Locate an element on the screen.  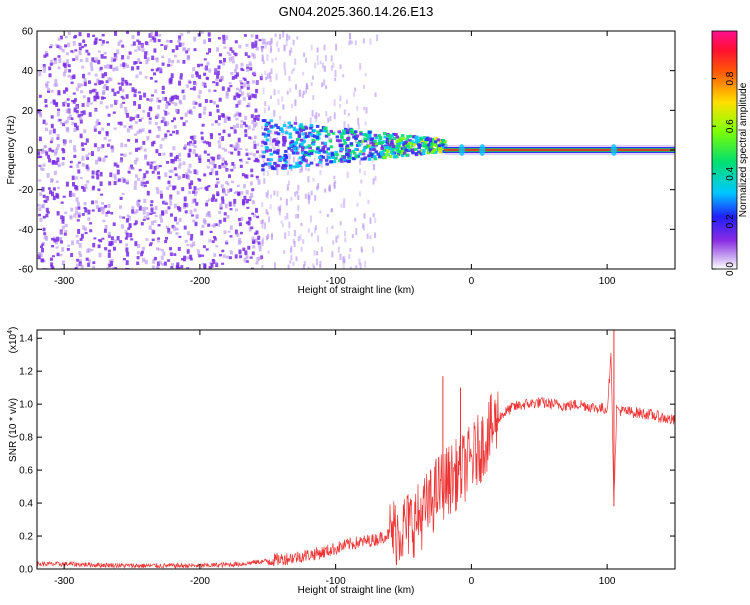
snr-multiplier-exp: 4 is located at coordinates (10, 332).